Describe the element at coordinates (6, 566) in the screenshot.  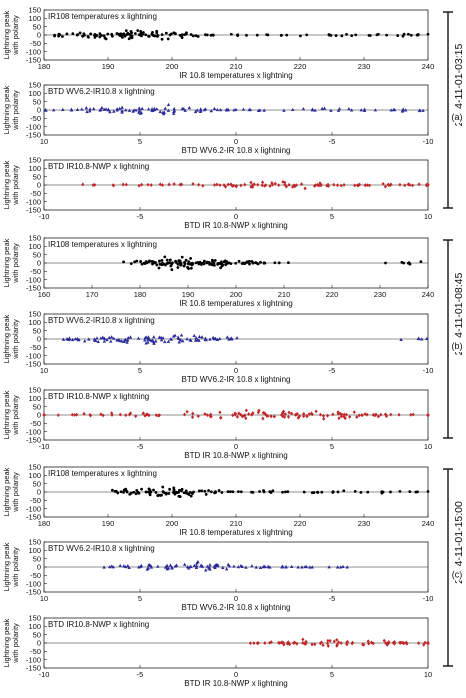
I see `y-axis-label-line: Lightning peak` at that location.